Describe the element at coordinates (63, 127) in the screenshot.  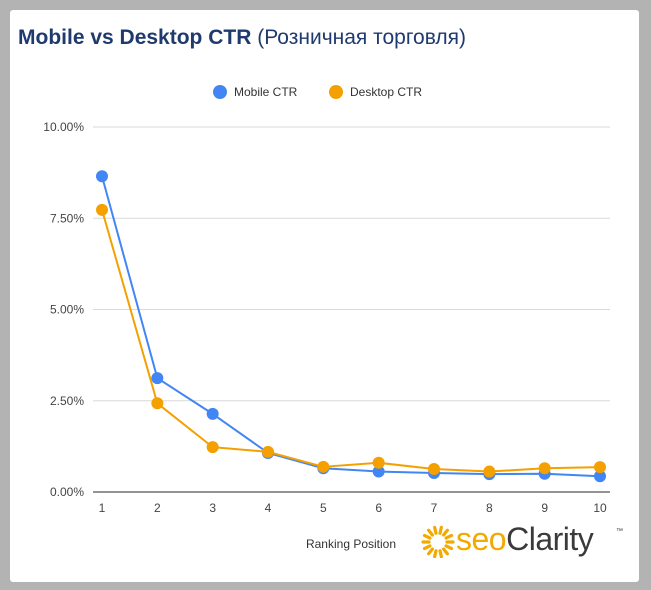
I see `y-tick-label: 10.00%` at that location.